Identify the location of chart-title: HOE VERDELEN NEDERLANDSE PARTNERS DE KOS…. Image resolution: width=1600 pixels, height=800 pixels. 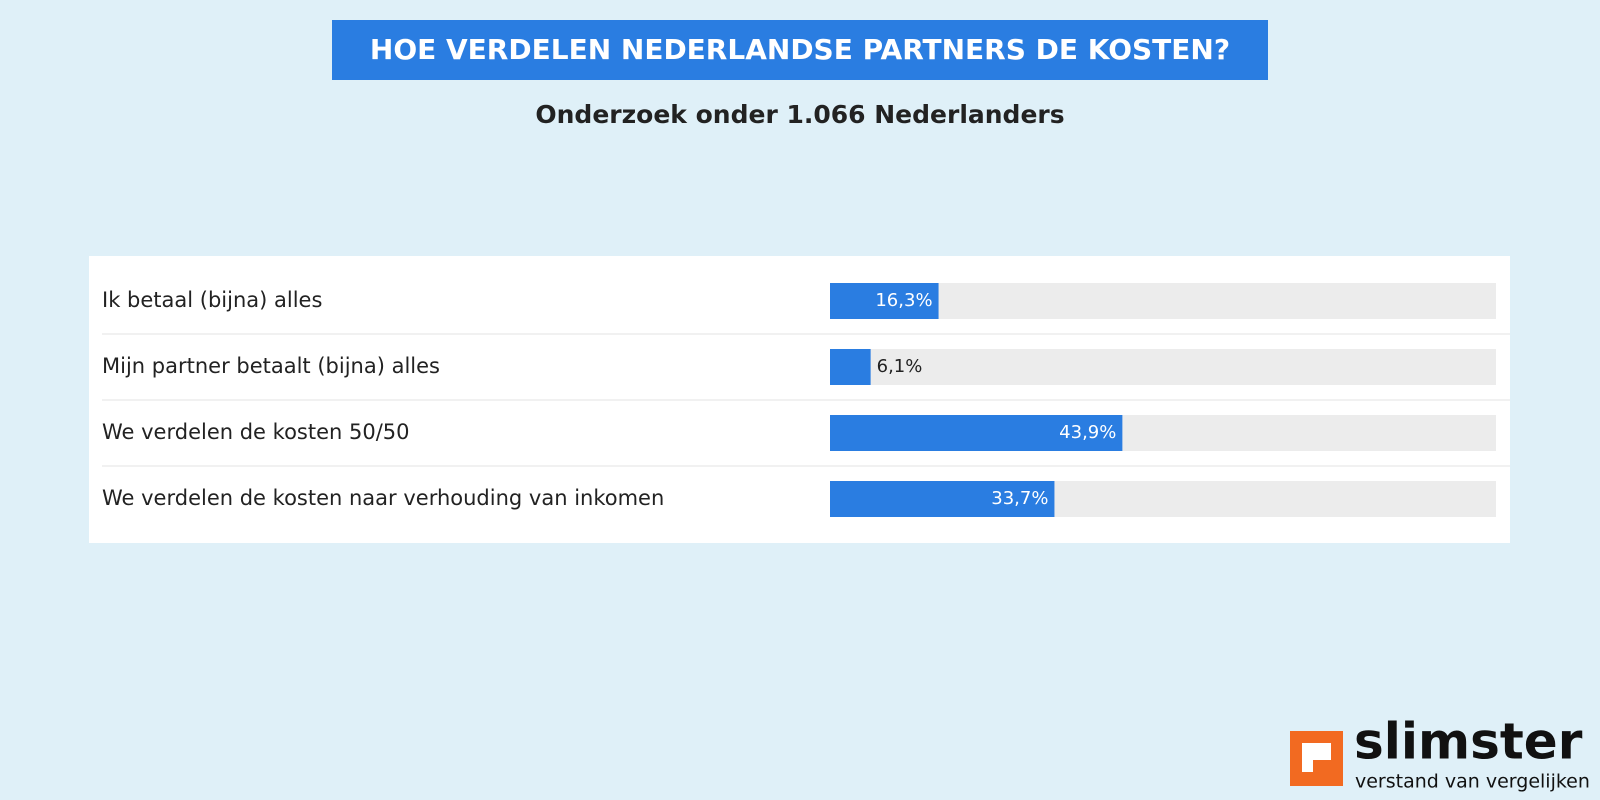
(800, 49).